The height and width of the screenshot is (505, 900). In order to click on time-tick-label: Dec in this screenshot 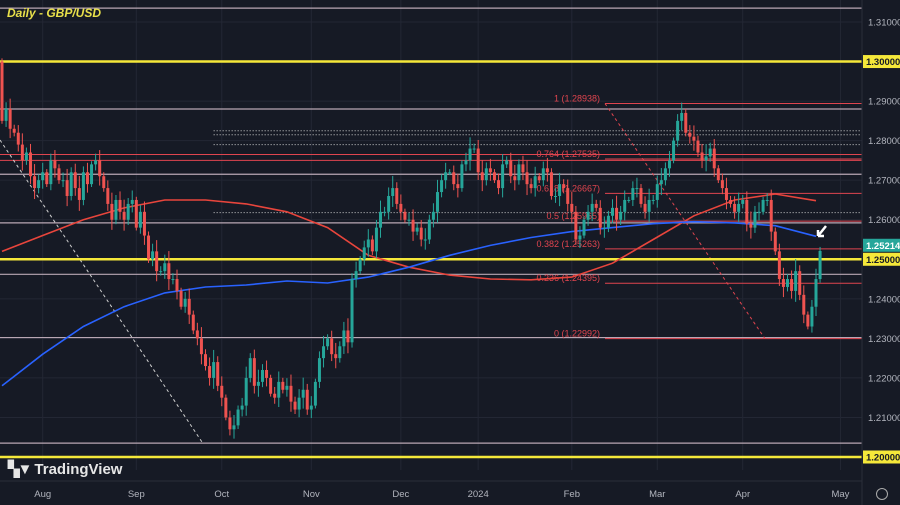, I will do `click(400, 494)`.